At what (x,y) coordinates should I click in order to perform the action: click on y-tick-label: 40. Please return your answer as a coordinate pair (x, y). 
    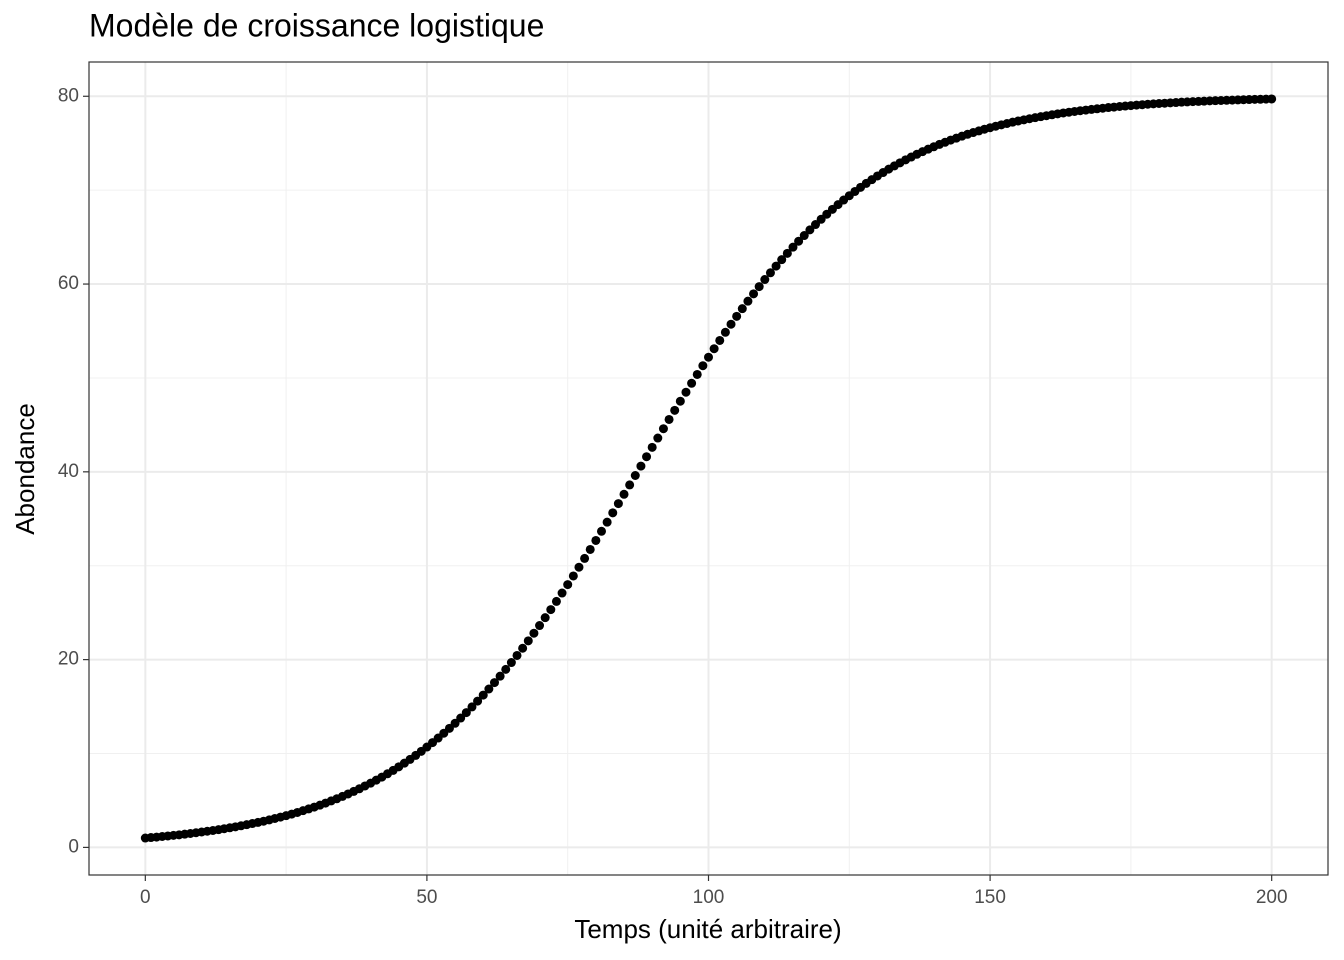
    Looking at the image, I should click on (68, 471).